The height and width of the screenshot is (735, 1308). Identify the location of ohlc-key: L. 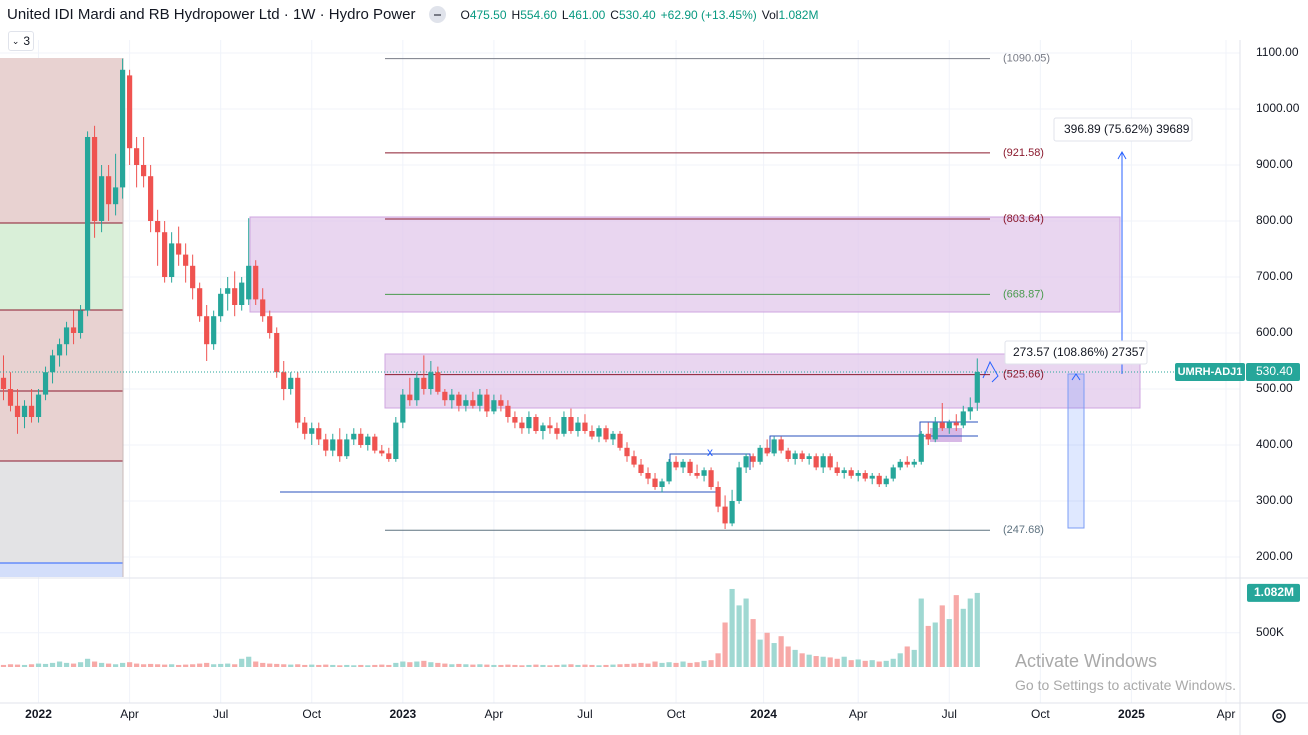
(565, 14).